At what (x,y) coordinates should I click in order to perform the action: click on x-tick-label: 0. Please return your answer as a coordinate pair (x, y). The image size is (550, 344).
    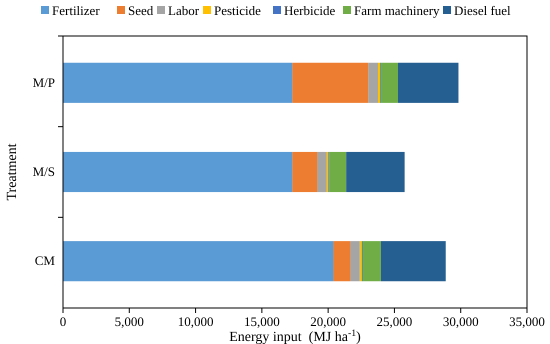
    Looking at the image, I should click on (63, 321).